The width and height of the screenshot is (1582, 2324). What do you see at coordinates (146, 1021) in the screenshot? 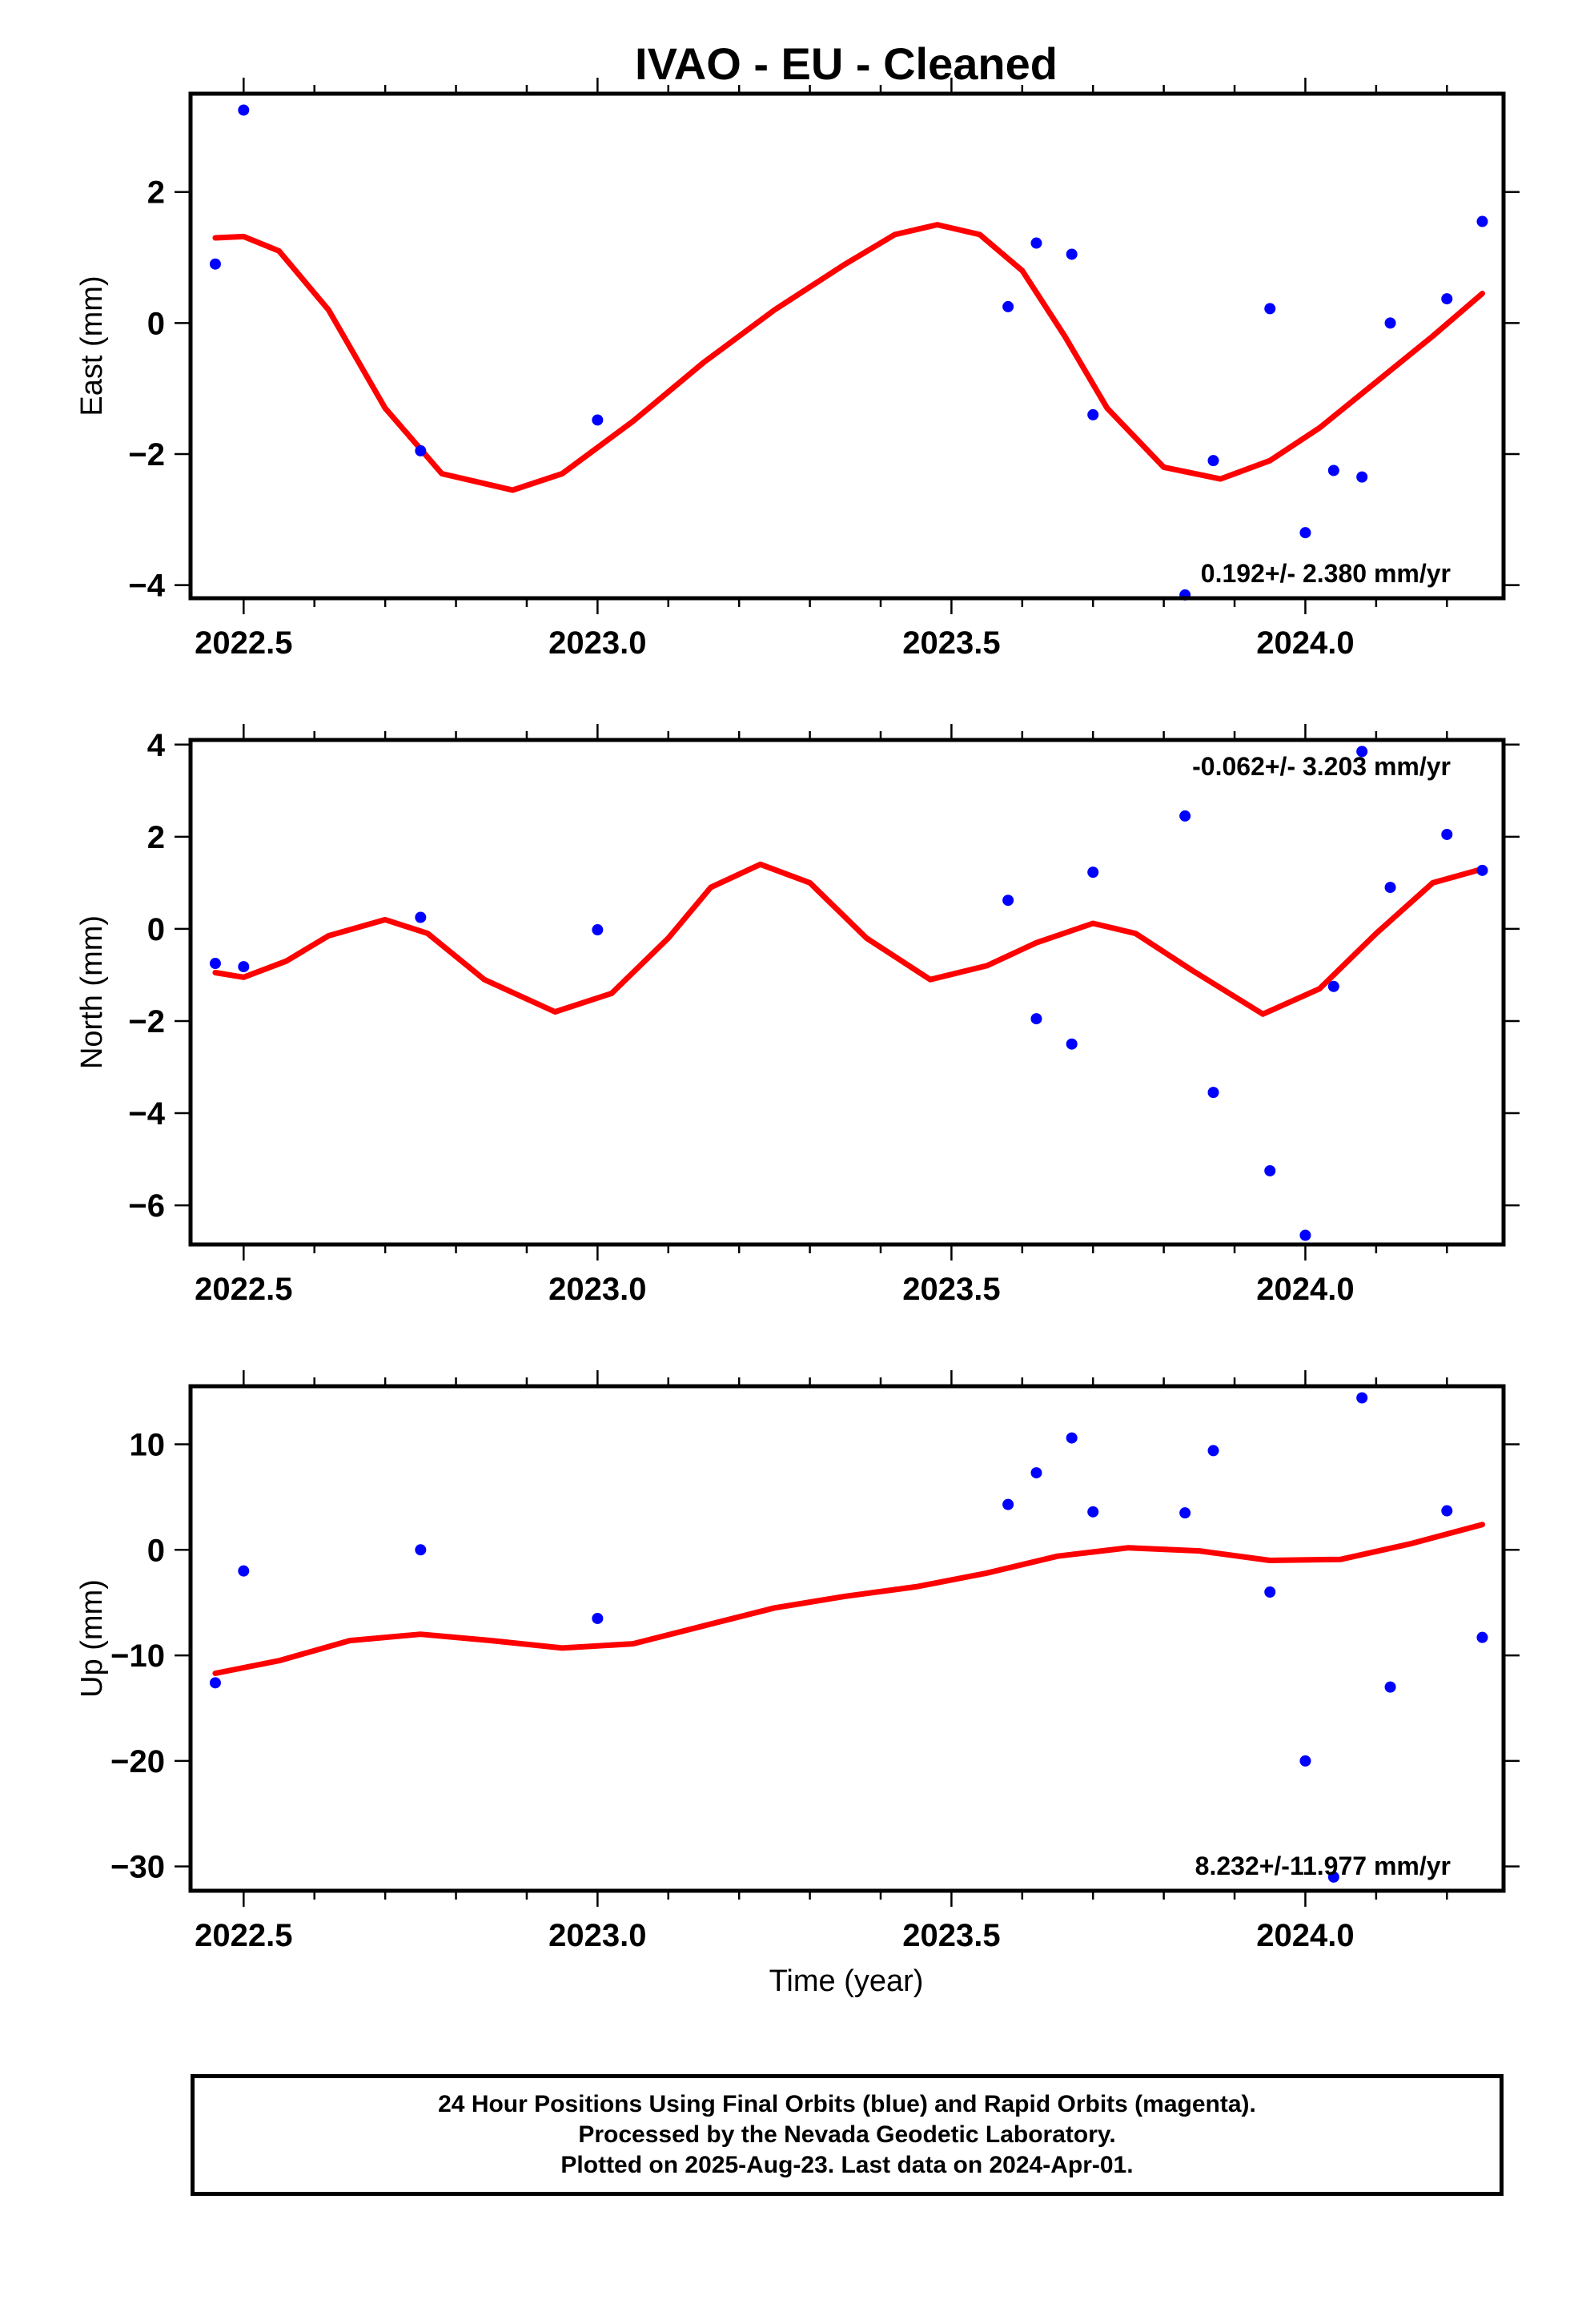
I see `y-tick-label-north: −2` at bounding box center [146, 1021].